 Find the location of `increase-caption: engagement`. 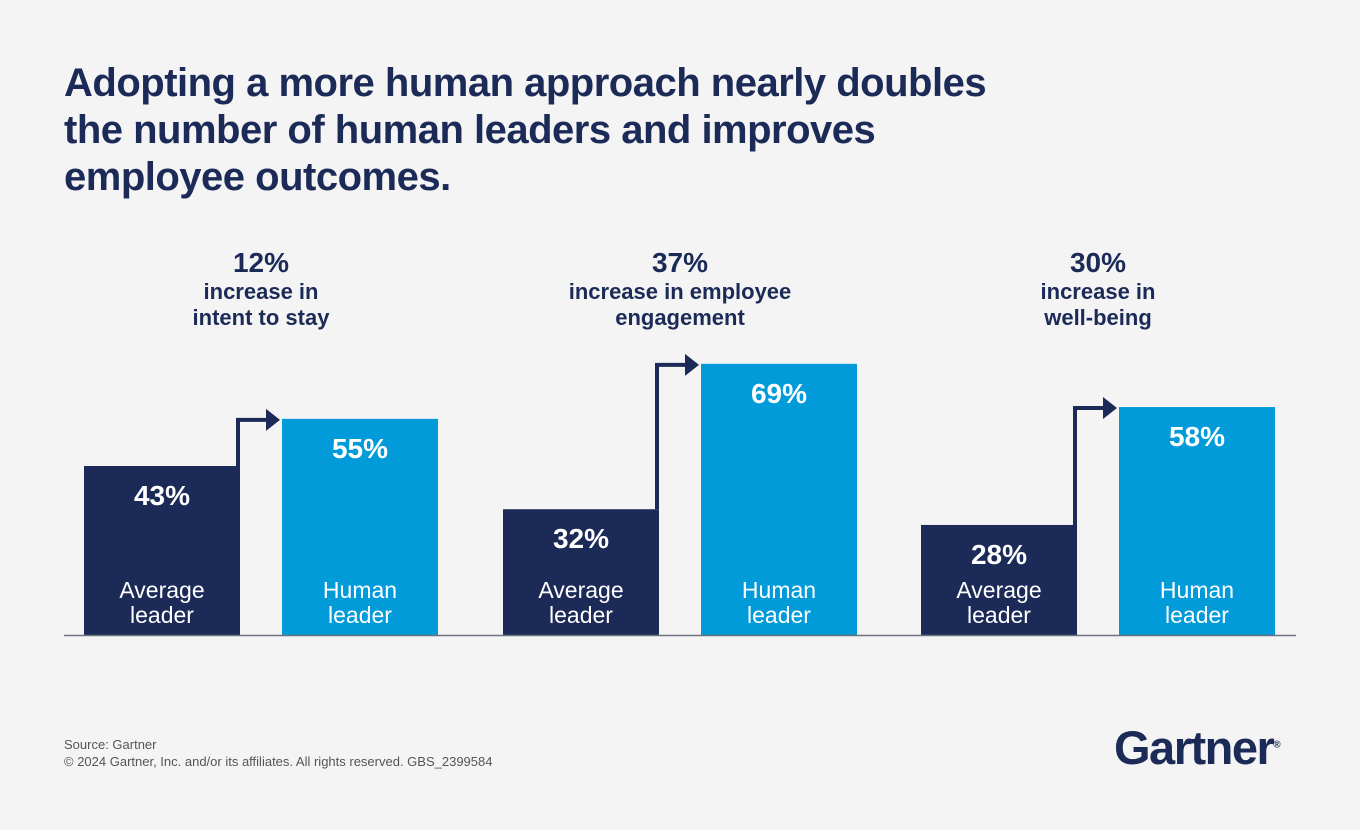

increase-caption: engagement is located at coordinates (680, 317).